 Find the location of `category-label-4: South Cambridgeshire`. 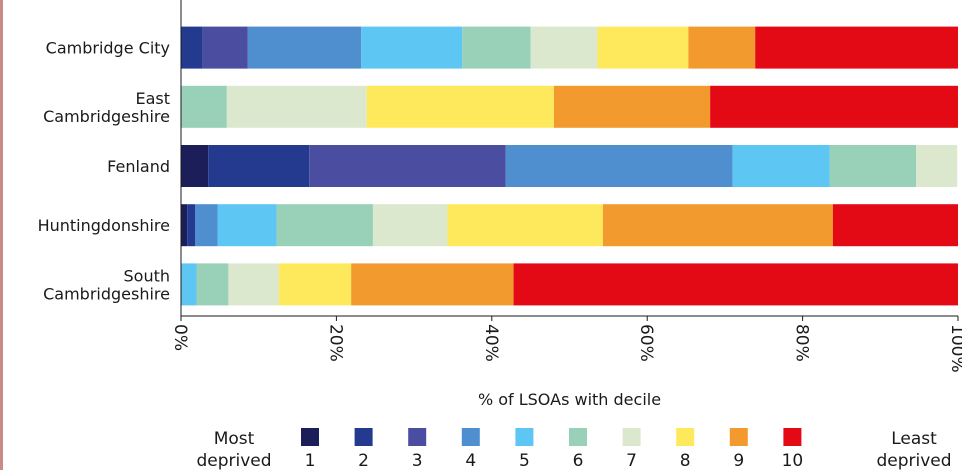

category-label-4: South Cambridgeshire is located at coordinates (106, 284).